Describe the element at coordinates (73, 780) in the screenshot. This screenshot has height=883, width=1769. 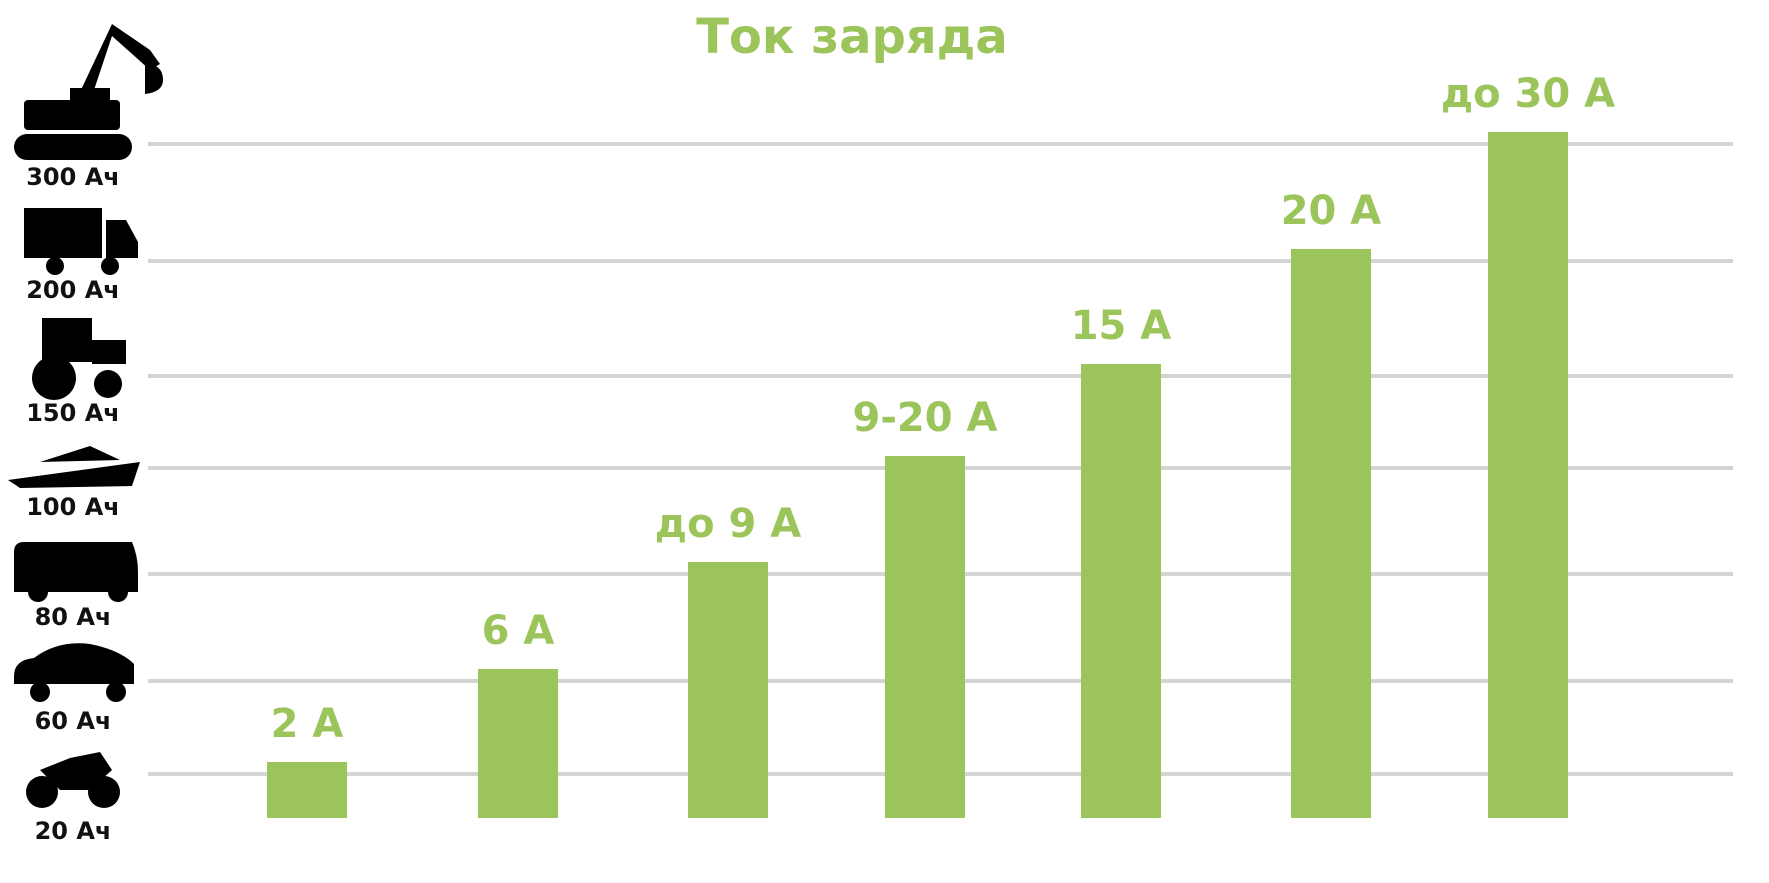
I see `motorcycle-icon` at that location.